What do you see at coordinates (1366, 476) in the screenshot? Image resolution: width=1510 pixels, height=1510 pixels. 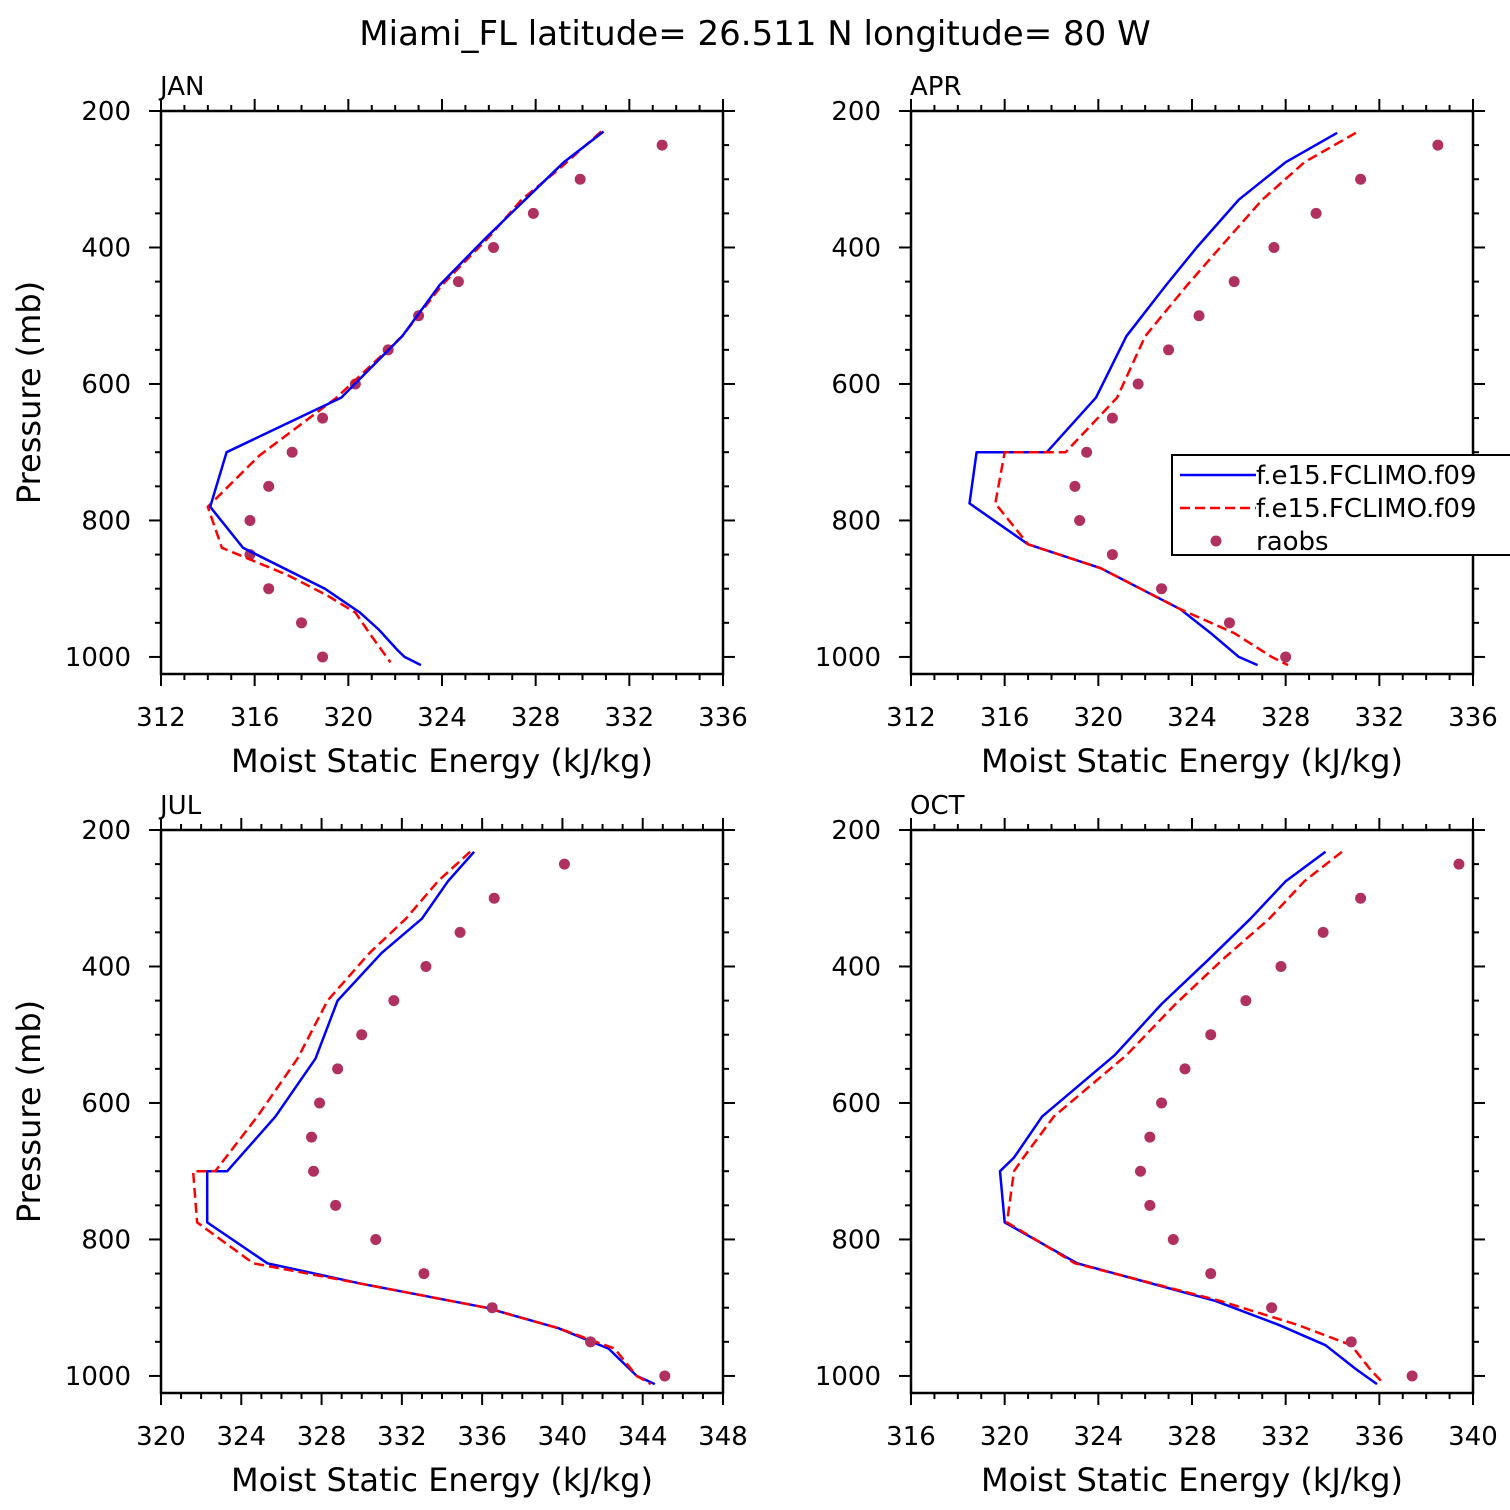 I see `legend-label: f.e15.FCLIMO.f09` at bounding box center [1366, 476].